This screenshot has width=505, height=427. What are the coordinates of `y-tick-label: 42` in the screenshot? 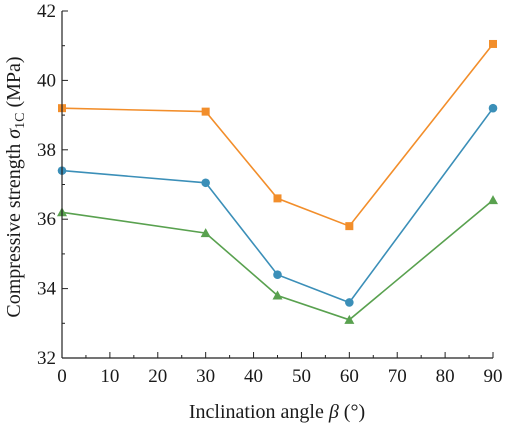 It's located at (46, 11).